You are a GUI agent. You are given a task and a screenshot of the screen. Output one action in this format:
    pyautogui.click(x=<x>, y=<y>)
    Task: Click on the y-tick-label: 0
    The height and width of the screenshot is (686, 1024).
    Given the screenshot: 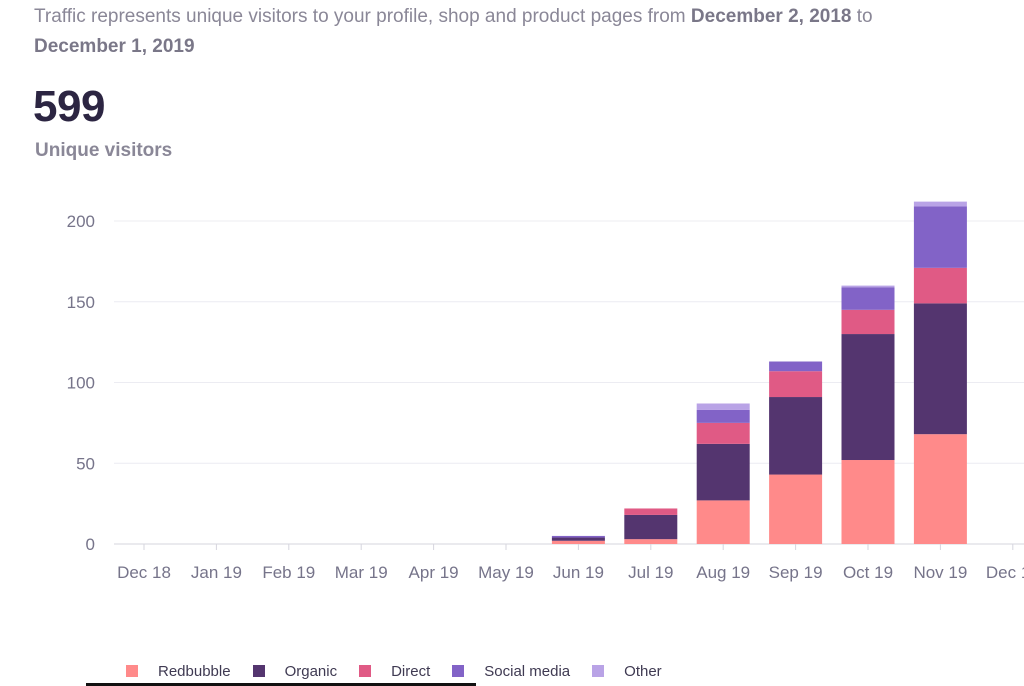 What is the action you would take?
    pyautogui.click(x=90, y=544)
    